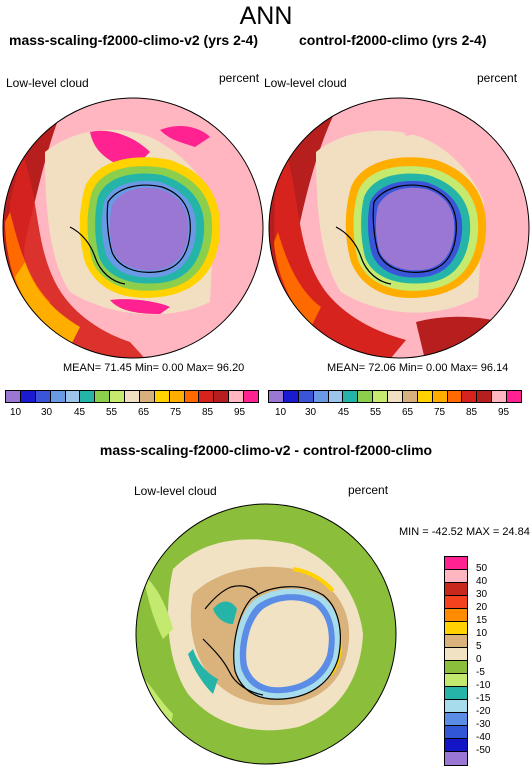  What do you see at coordinates (482, 620) in the screenshot?
I see `colorbar-tick-label: 15` at bounding box center [482, 620].